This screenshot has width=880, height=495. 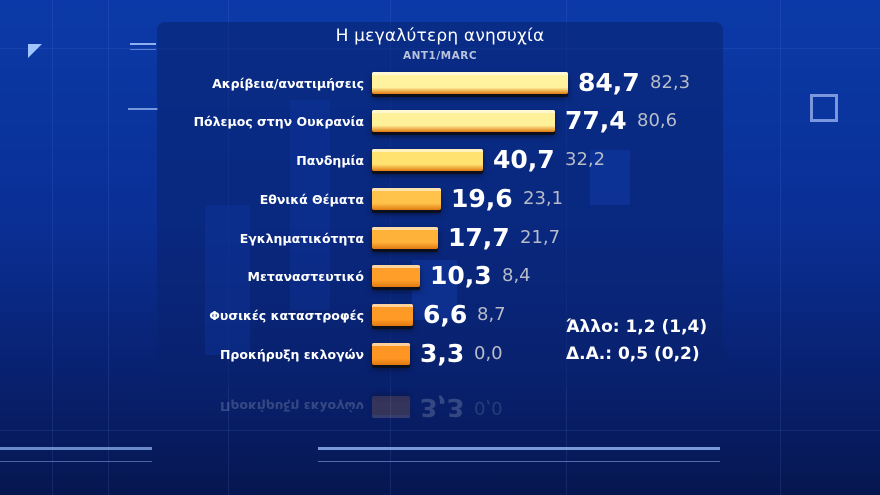 What do you see at coordinates (288, 83) in the screenshot?
I see `bar-label: Ακρίβεια/ανατιμήσεις` at bounding box center [288, 83].